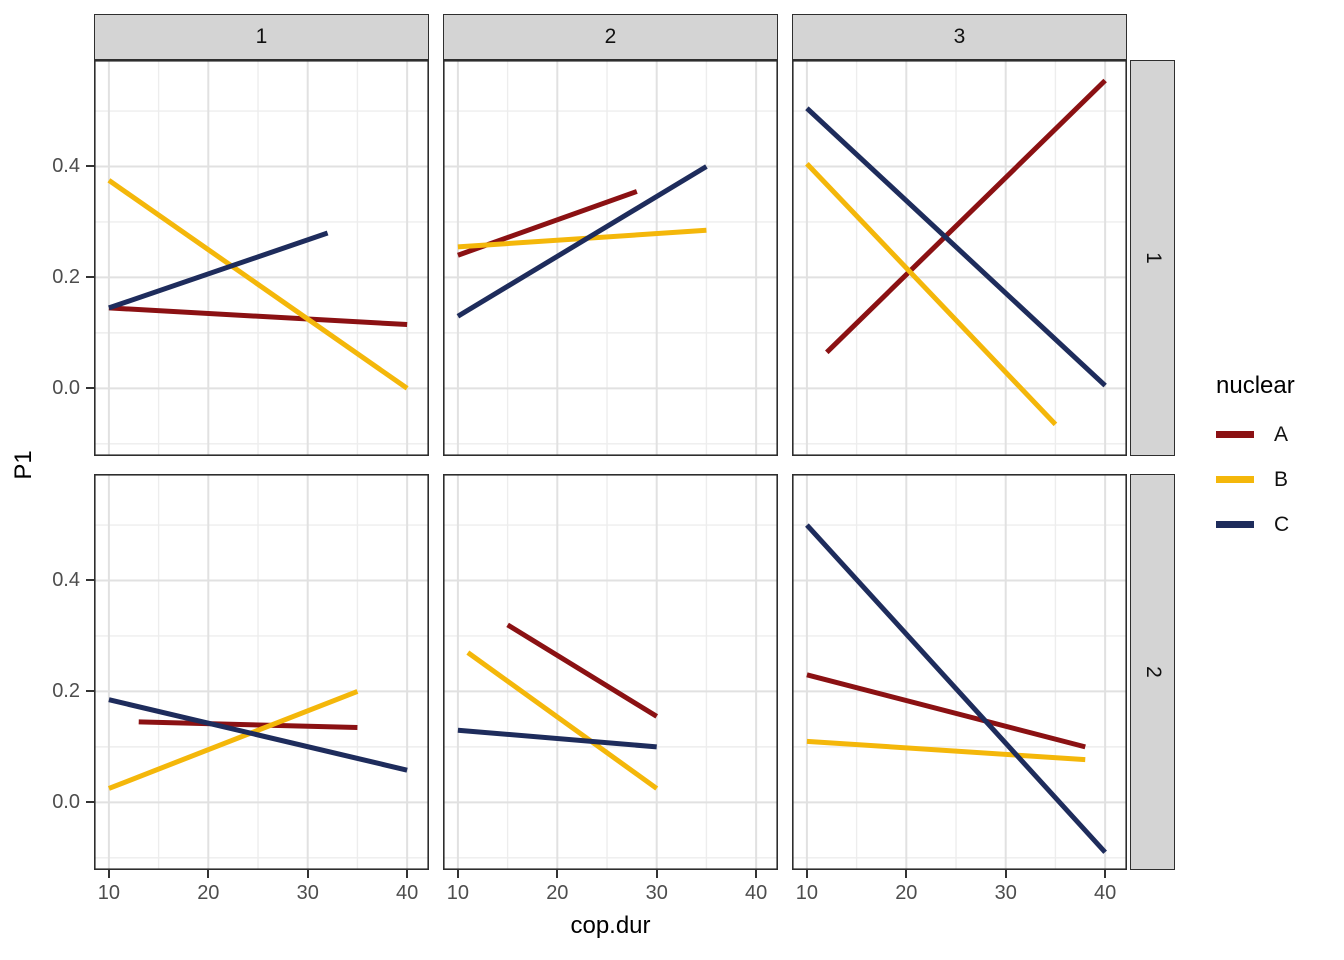 The image size is (1344, 960). I want to click on facet-panel-col2-row1, so click(610, 258).